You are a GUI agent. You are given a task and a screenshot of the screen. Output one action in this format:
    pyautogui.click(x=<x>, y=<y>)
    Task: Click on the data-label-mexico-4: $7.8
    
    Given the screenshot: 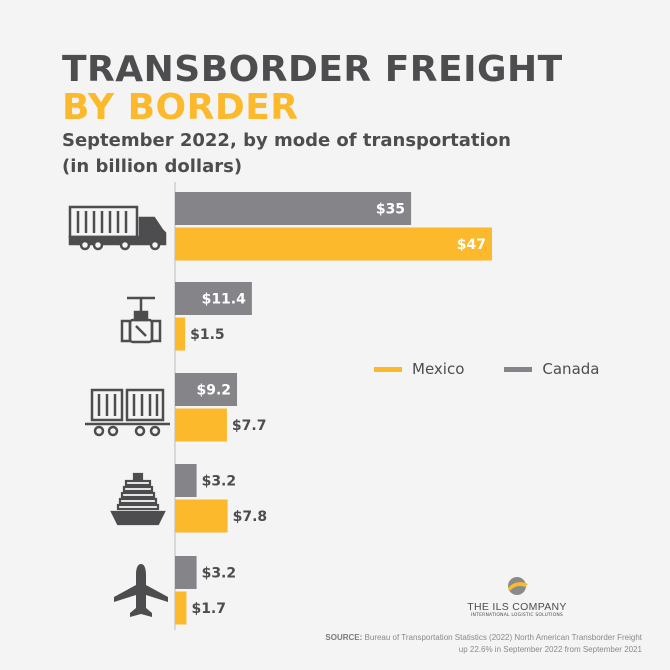 What is the action you would take?
    pyautogui.click(x=250, y=517)
    